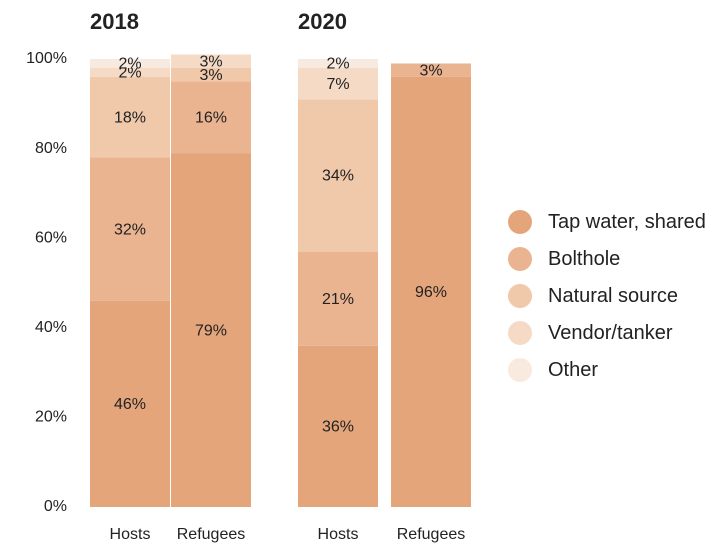 This screenshot has height=545, width=726. I want to click on legend-item: Tap water, shared, so click(615, 222).